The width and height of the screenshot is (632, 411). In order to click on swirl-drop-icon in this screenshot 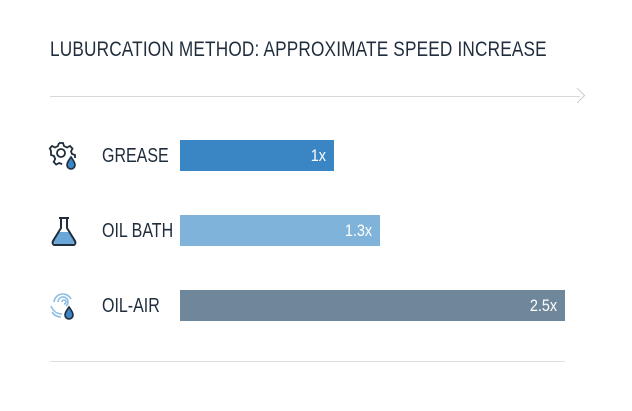, I will do `click(62, 306)`.